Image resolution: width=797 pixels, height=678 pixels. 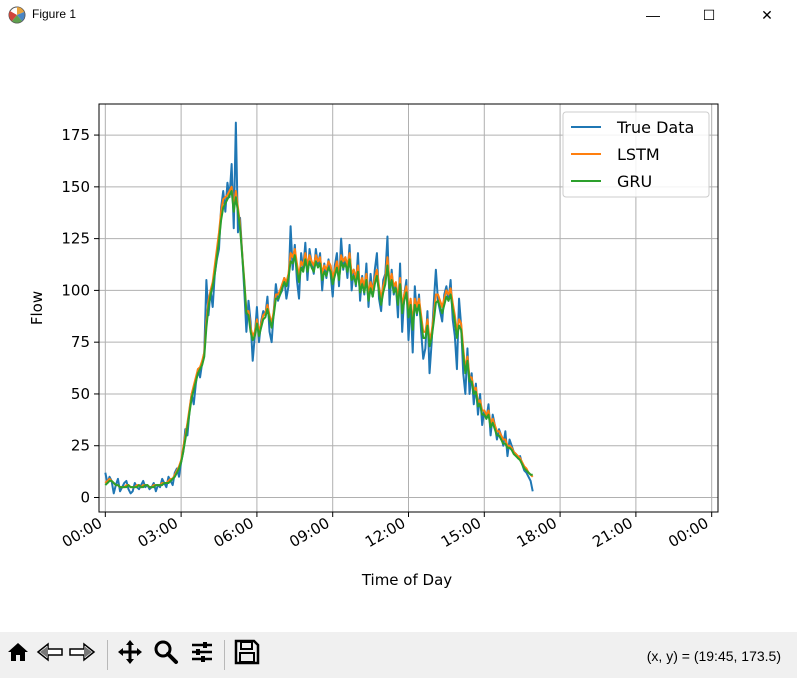 I want to click on x-tick-label: 12:00, so click(x=385, y=532).